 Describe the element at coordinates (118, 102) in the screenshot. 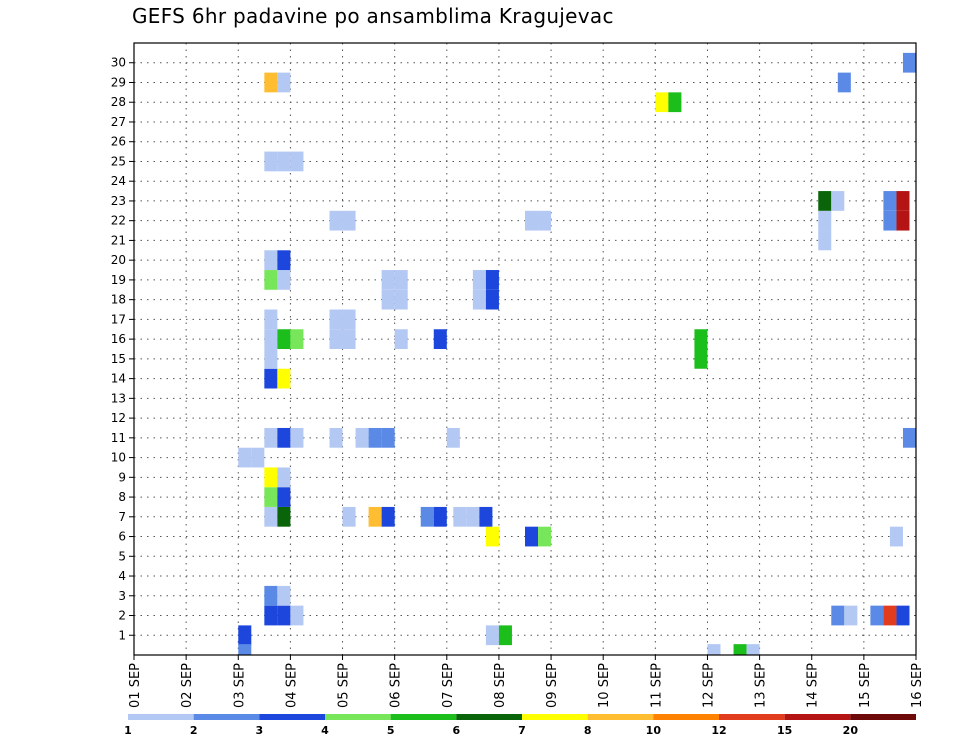

I see `y-tick-label: 28` at that location.